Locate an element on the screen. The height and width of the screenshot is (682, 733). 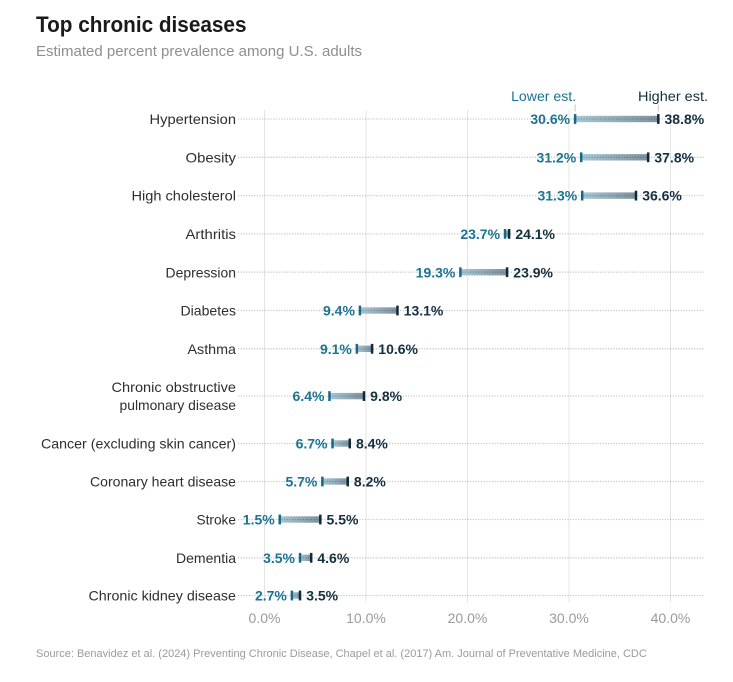
svg-text: 37.8% is located at coordinates (674, 157).